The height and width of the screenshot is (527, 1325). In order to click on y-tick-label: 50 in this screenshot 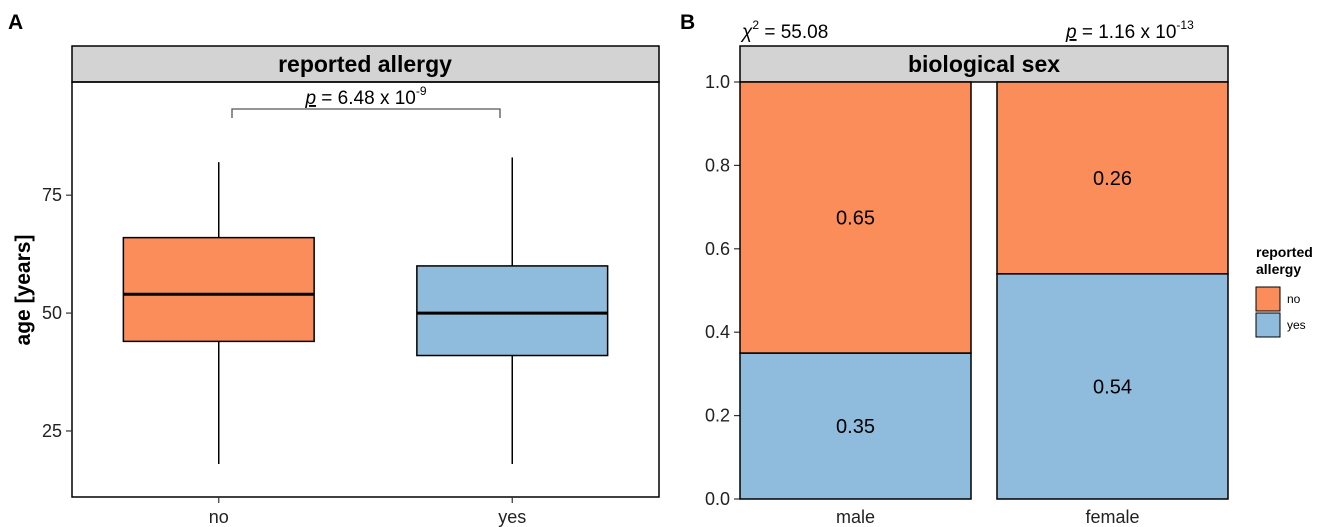, I will do `click(52, 313)`.